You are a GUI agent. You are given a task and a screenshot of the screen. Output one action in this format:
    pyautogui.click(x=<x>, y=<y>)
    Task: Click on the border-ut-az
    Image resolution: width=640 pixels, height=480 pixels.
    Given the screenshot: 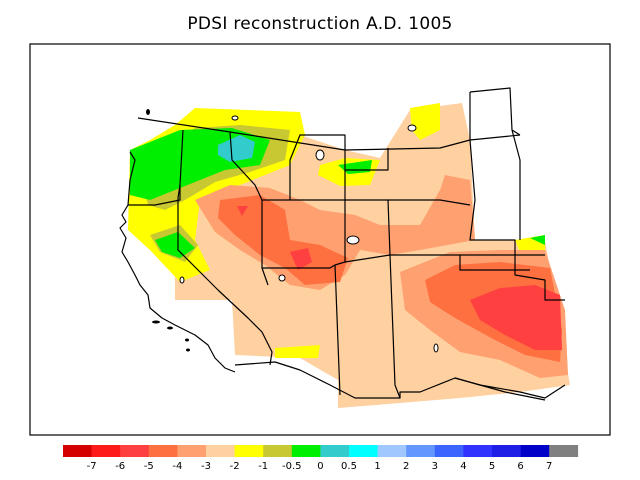 What is the action you would take?
    pyautogui.click(x=304, y=265)
    